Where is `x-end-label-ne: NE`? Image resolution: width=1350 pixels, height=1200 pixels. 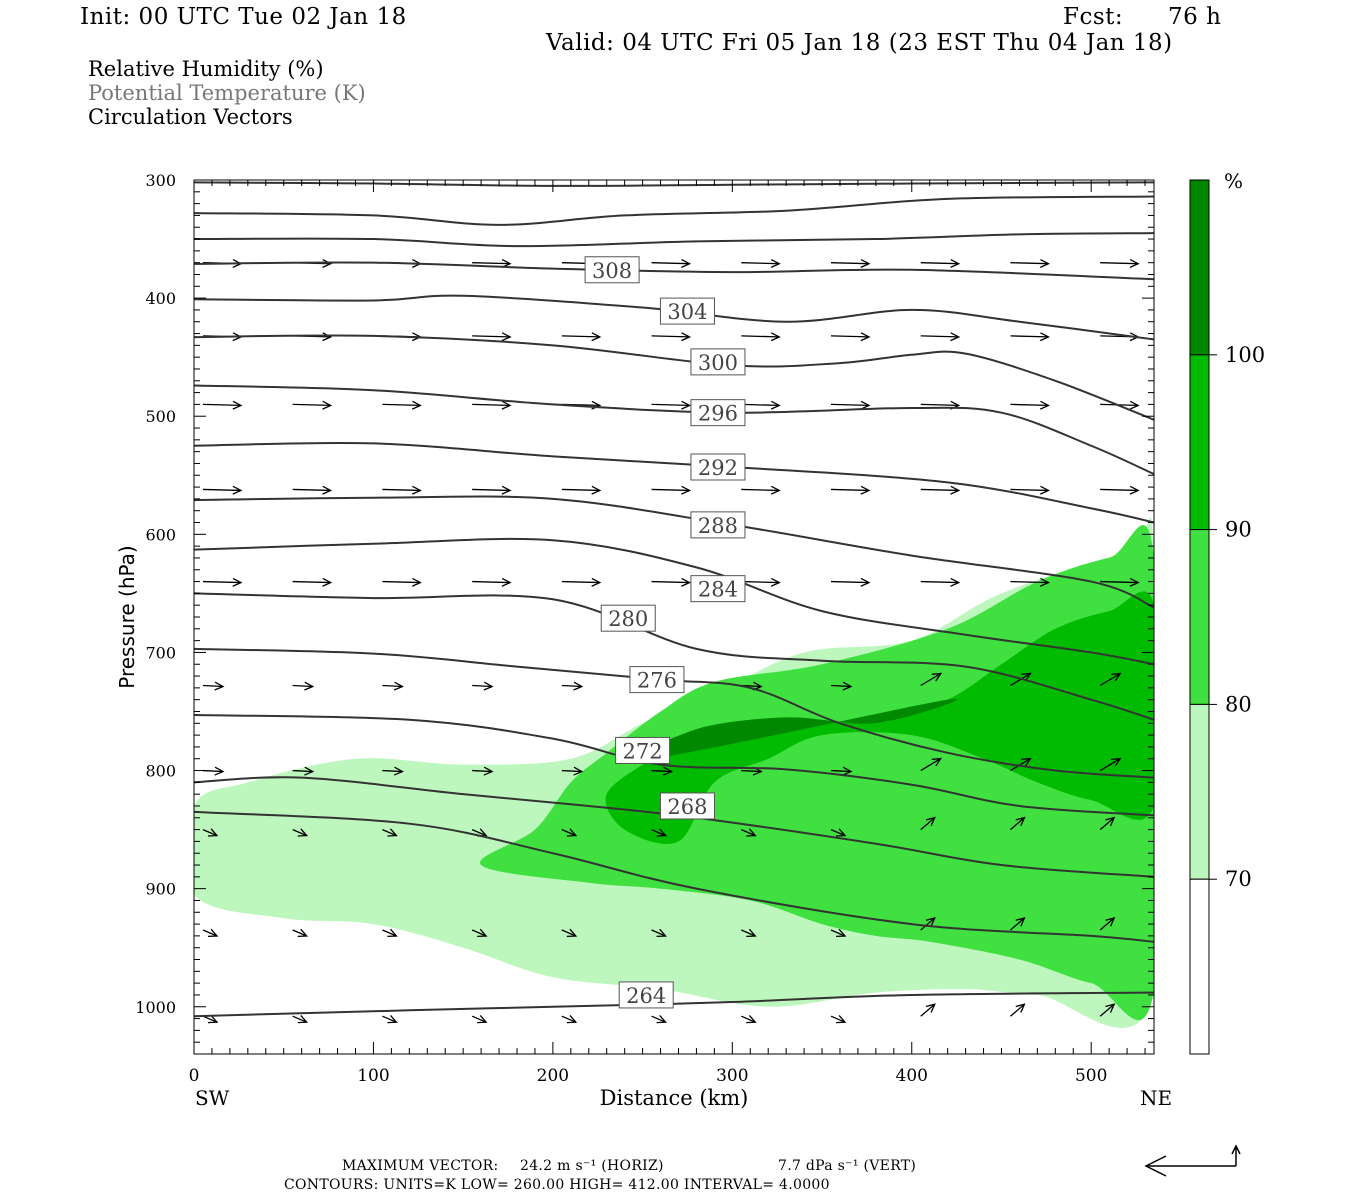 x-end-label-ne: NE is located at coordinates (1156, 1098).